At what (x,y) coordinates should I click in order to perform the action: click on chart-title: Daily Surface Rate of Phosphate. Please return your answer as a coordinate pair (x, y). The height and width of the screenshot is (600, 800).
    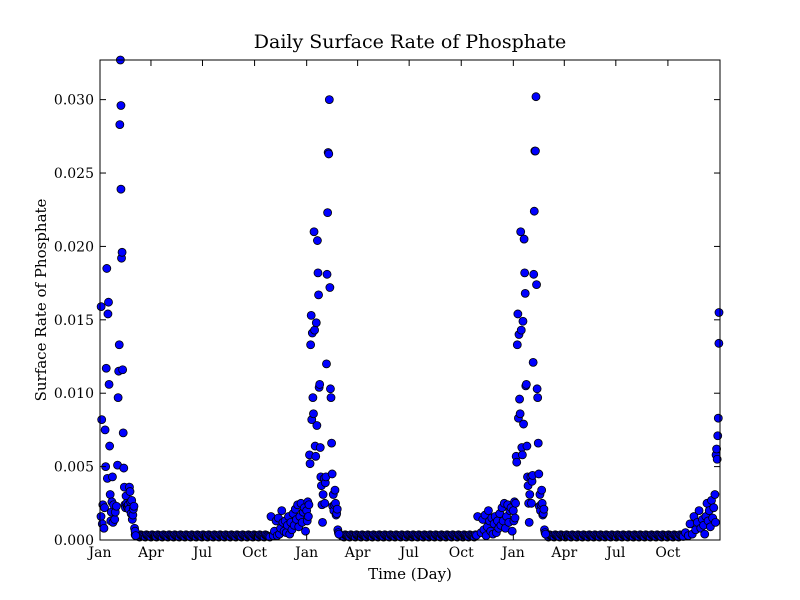
    Looking at the image, I should click on (410, 42).